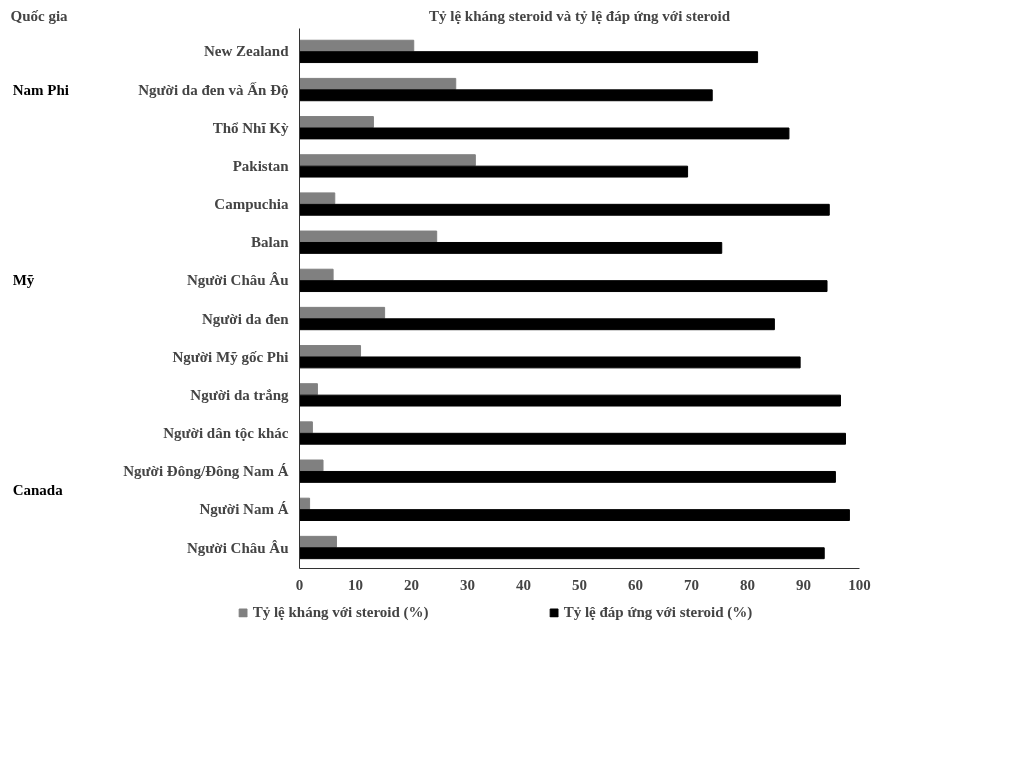 Image resolution: width=1016 pixels, height=758 pixels. I want to click on x-tick-label: 60, so click(635, 584).